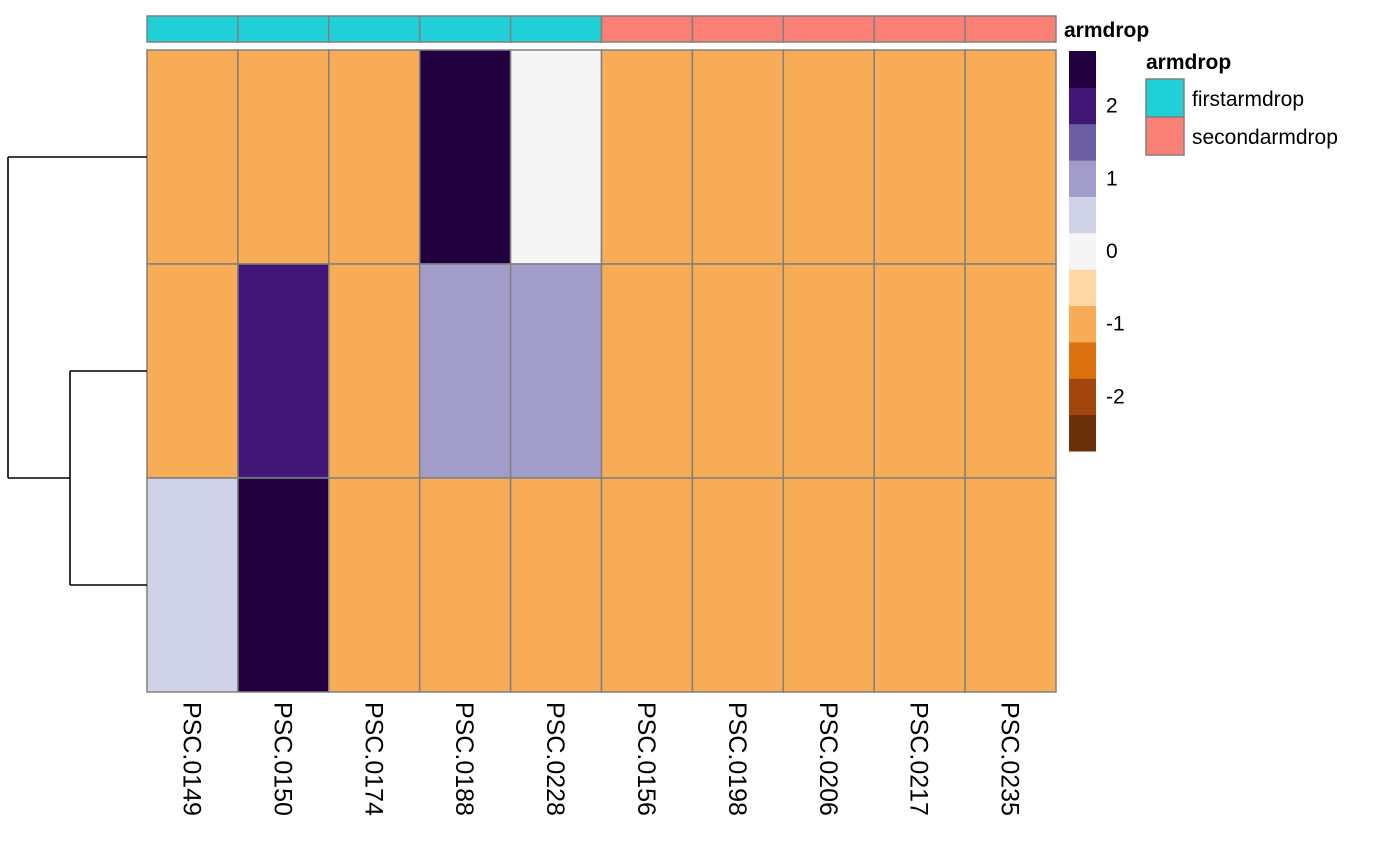 The image size is (1400, 865). Describe the element at coordinates (919, 759) in the screenshot. I see `column-label: PSC.0217` at that location.